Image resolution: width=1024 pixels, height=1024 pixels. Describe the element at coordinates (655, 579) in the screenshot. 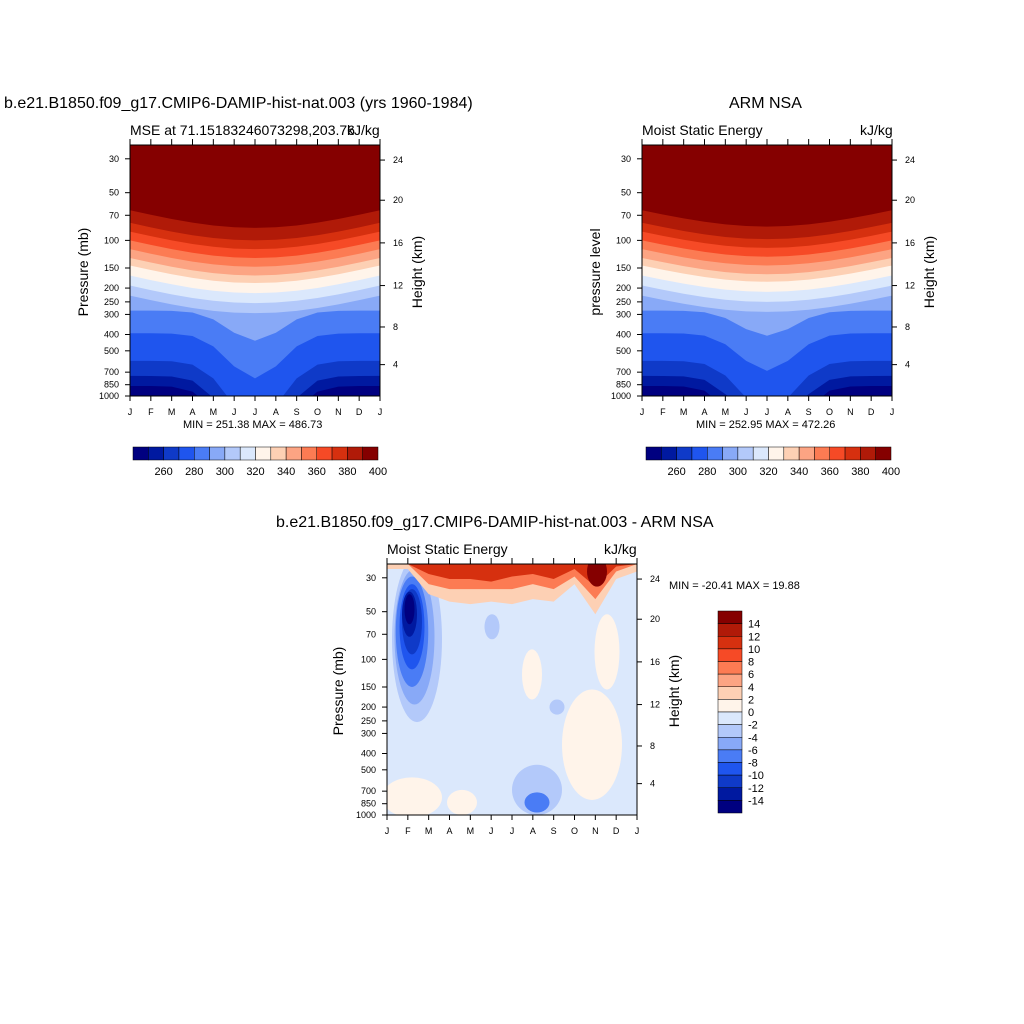

I see `y2-tick-label: 24` at that location.